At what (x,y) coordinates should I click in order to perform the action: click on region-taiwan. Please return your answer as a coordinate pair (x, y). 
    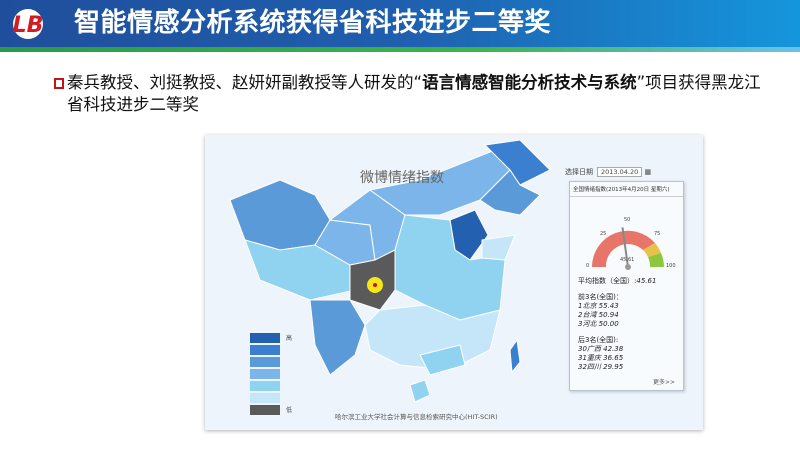
    Looking at the image, I should click on (515, 356).